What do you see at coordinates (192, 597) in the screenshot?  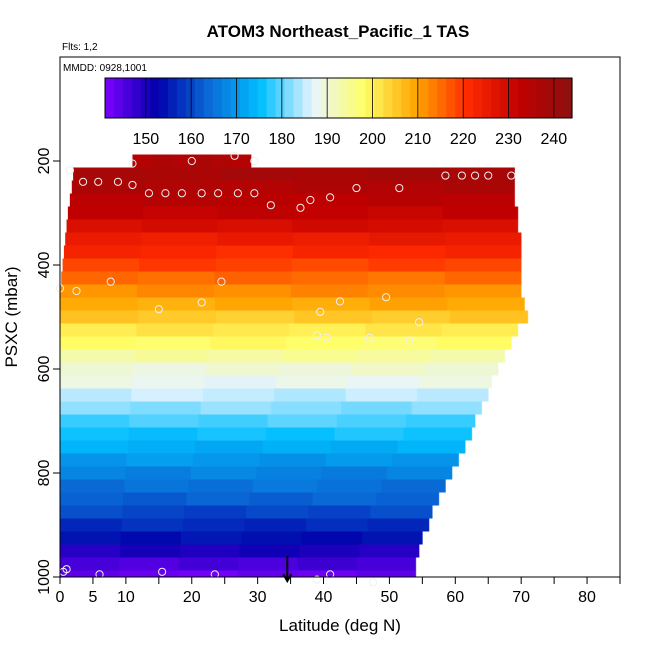 I see `x-tick-label: 20` at bounding box center [192, 597].